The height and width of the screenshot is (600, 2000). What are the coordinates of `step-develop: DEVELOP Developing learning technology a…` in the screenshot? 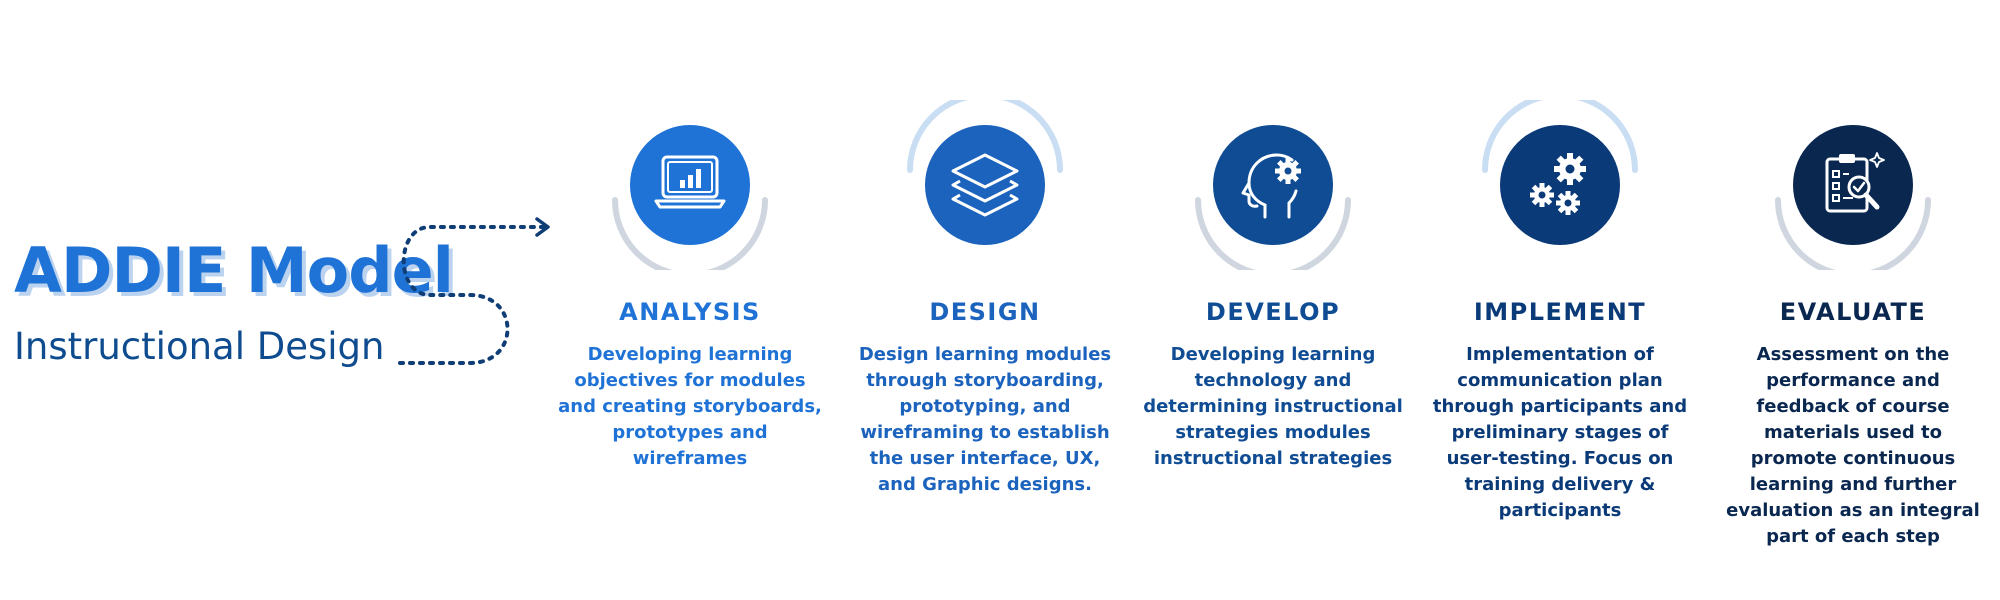 It's located at (1273, 286).